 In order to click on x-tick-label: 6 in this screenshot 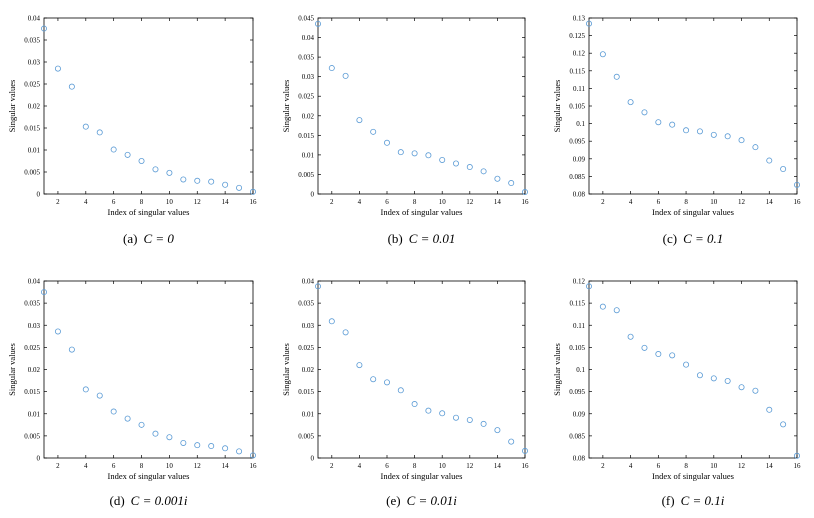, I will do `click(387, 466)`.